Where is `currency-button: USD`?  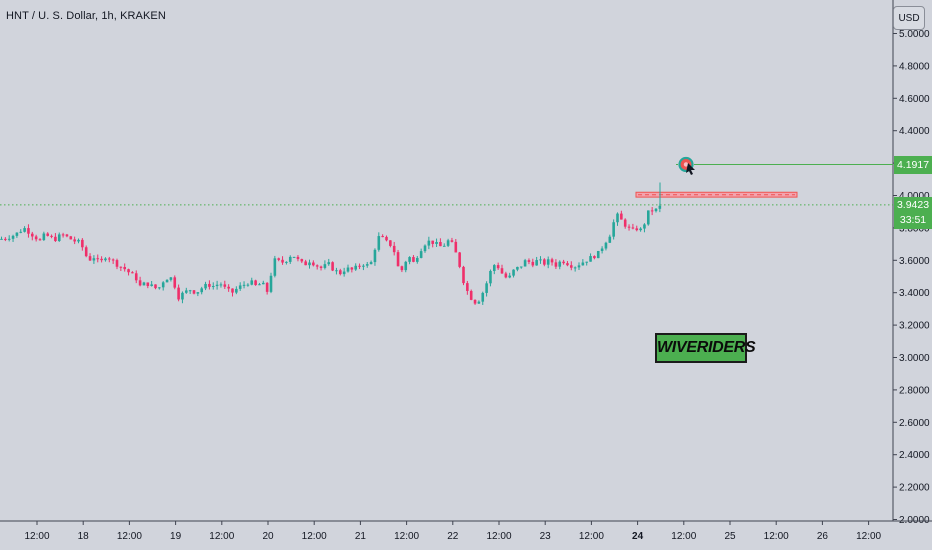
currency-button: USD is located at coordinates (909, 18).